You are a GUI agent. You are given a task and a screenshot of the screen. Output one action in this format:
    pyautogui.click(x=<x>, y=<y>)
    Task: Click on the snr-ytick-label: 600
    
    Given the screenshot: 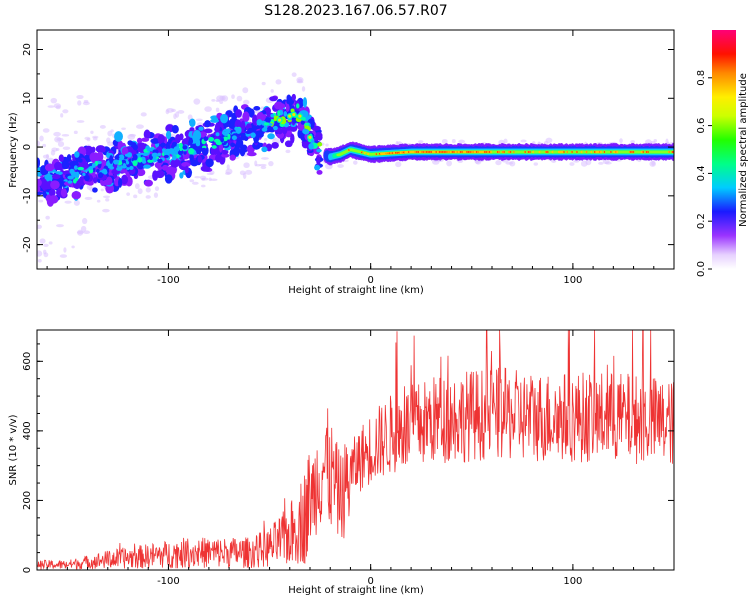 What is the action you would take?
    pyautogui.click(x=27, y=361)
    